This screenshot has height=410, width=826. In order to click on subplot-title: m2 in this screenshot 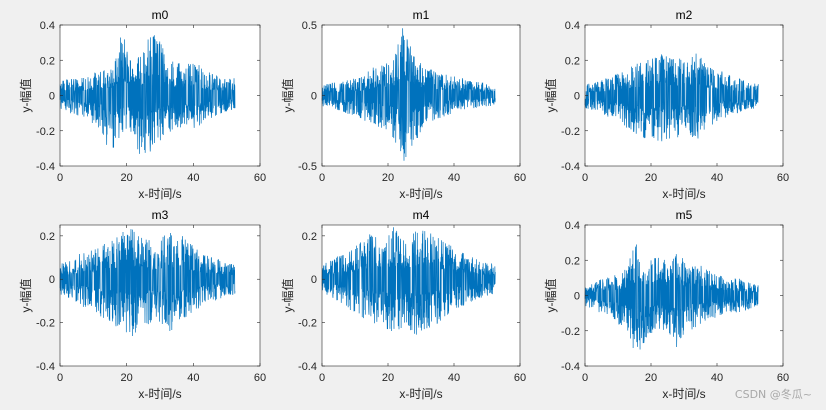, I will do `click(684, 15)`.